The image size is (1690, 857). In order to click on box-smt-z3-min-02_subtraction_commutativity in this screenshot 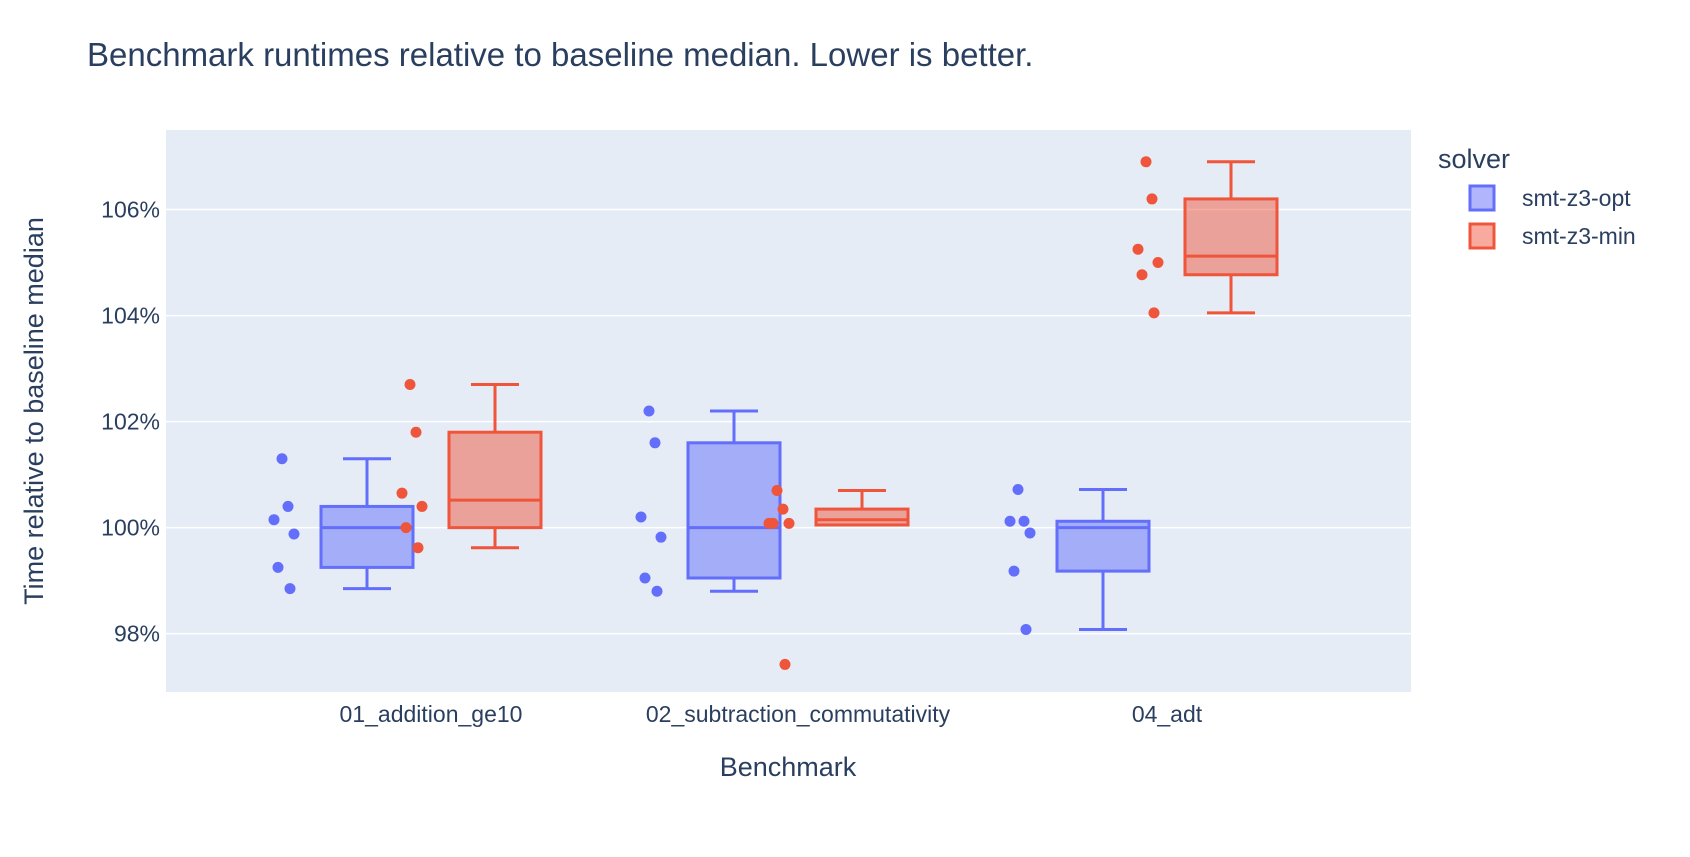, I will do `click(836, 577)`.